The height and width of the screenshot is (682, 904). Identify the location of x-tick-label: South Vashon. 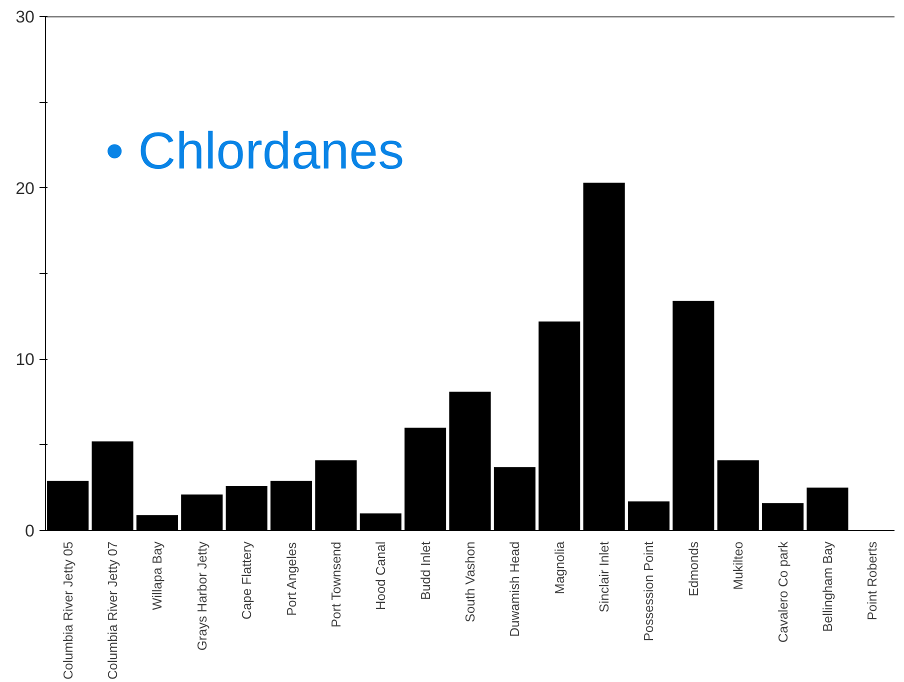
(470, 581).